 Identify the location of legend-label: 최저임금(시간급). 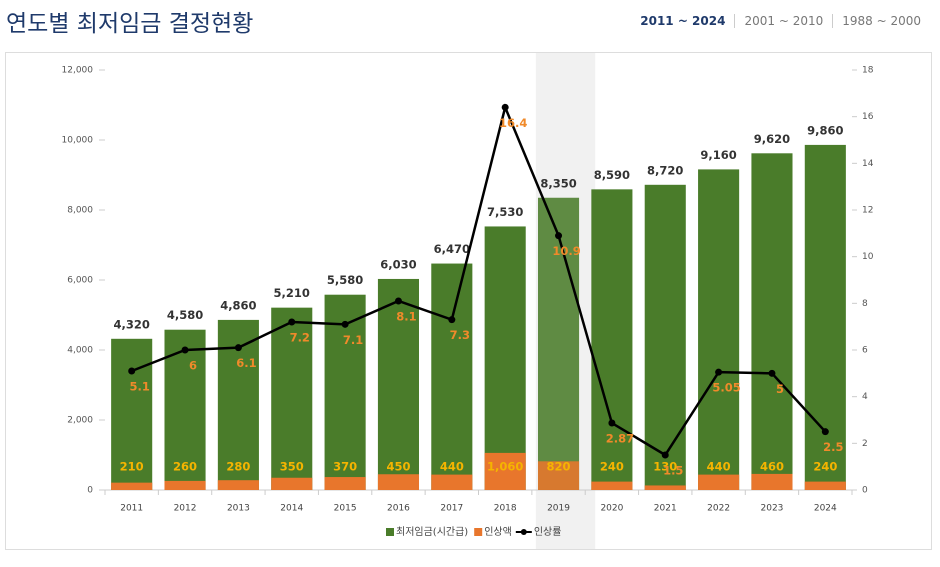
(432, 531).